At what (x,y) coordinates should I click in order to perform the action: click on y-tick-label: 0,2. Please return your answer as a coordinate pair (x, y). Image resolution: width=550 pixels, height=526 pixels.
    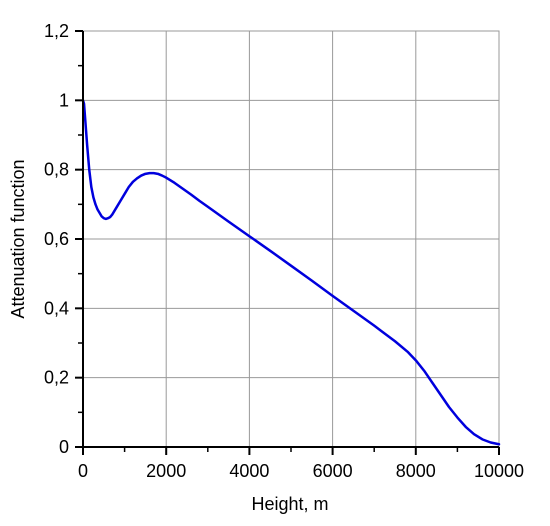
    Looking at the image, I should click on (56, 378).